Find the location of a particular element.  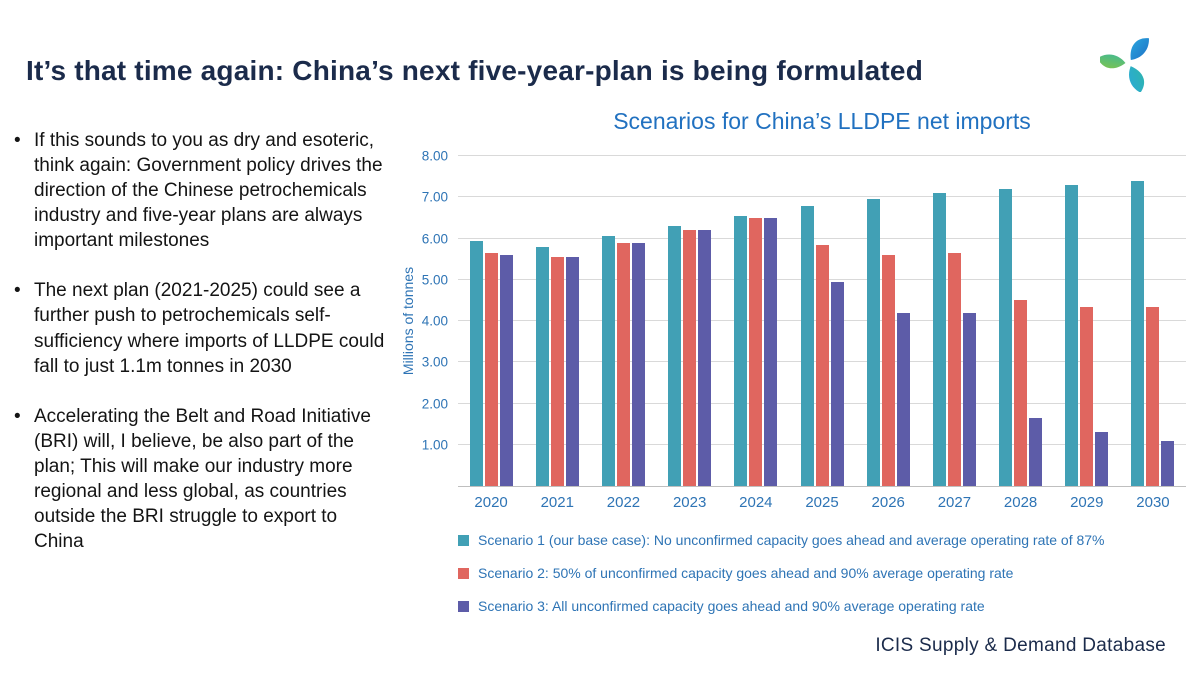

y-tick-label: 8.00 is located at coordinates (434, 156).